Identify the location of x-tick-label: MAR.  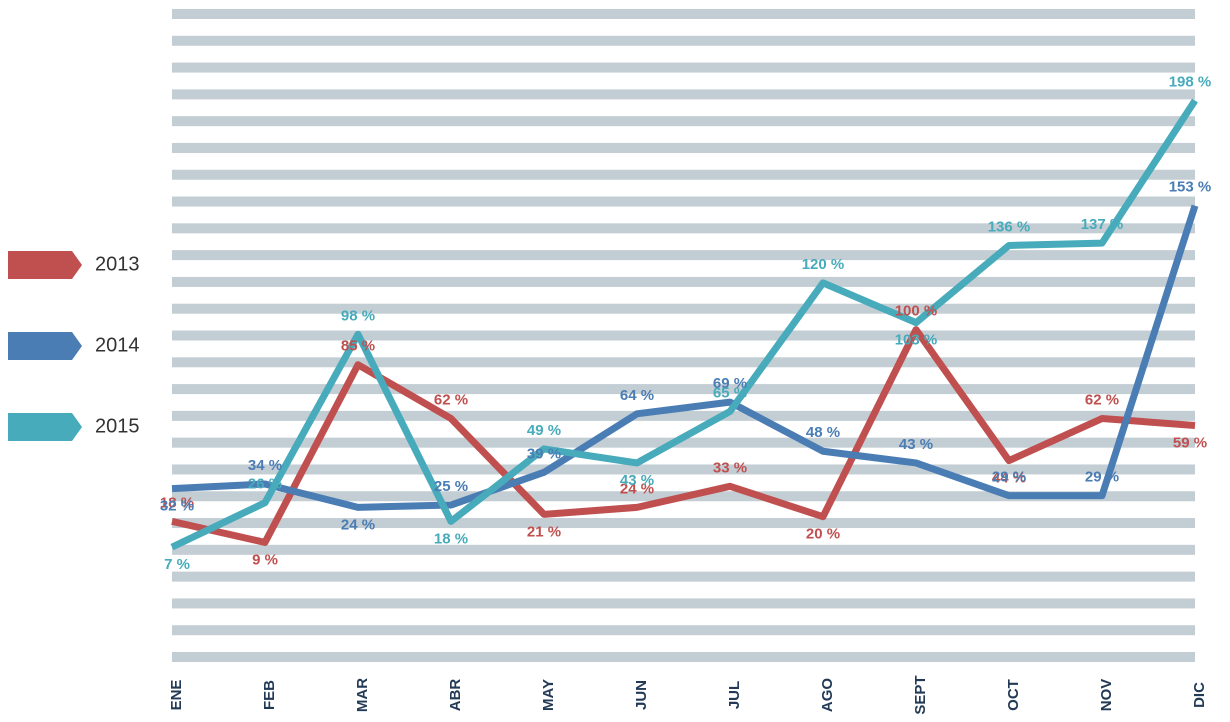
(362, 695).